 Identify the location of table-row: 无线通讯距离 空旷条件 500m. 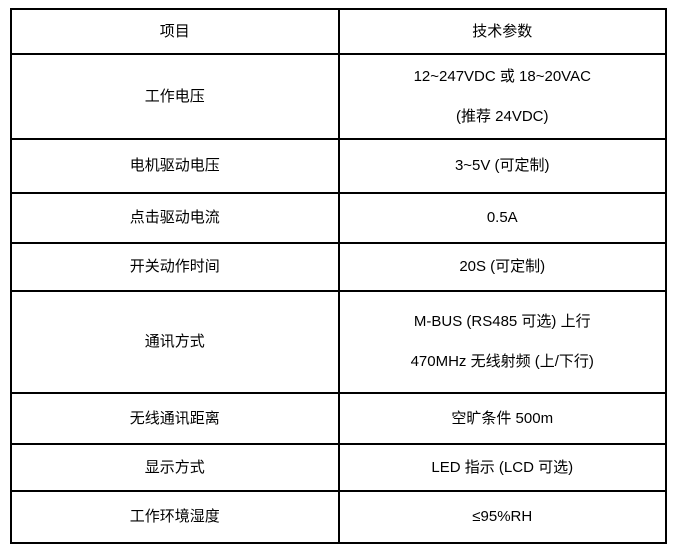
(338, 418).